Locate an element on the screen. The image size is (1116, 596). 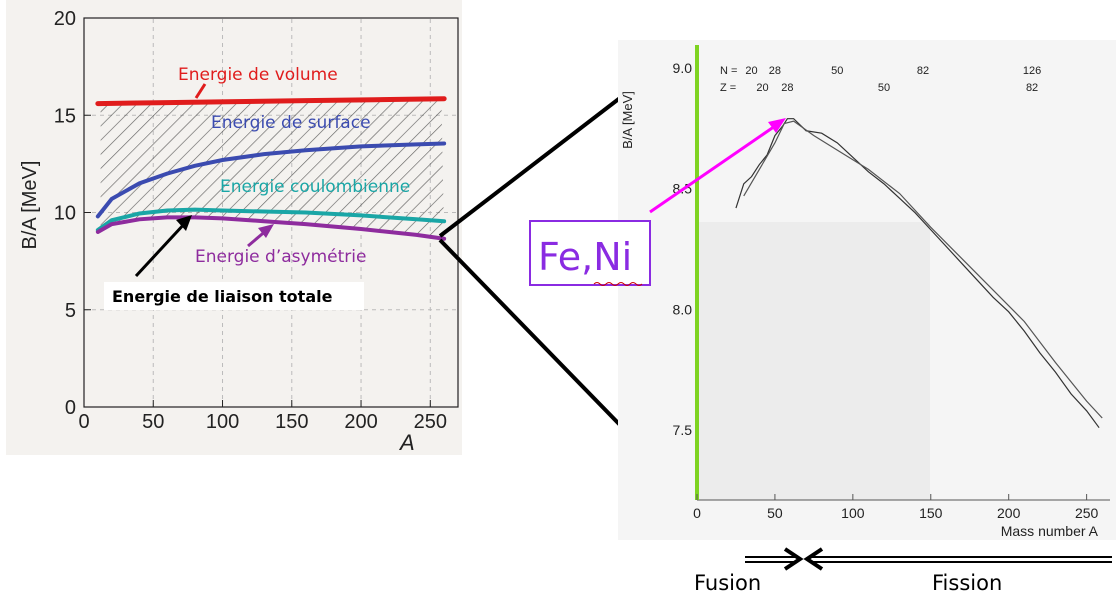
fe-ni-box is located at coordinates (590, 253).